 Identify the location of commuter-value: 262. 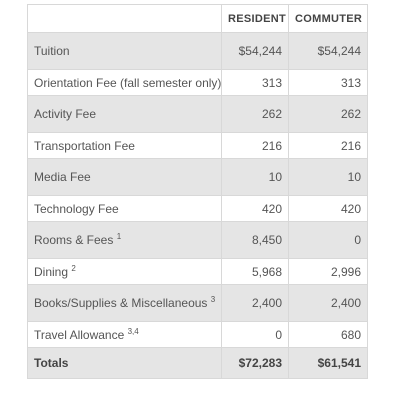
(328, 114).